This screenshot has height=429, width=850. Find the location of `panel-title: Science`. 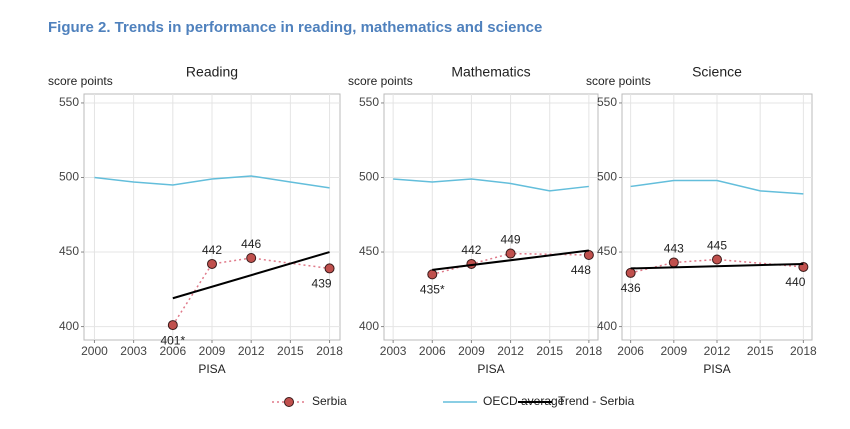

panel-title: Science is located at coordinates (717, 72).